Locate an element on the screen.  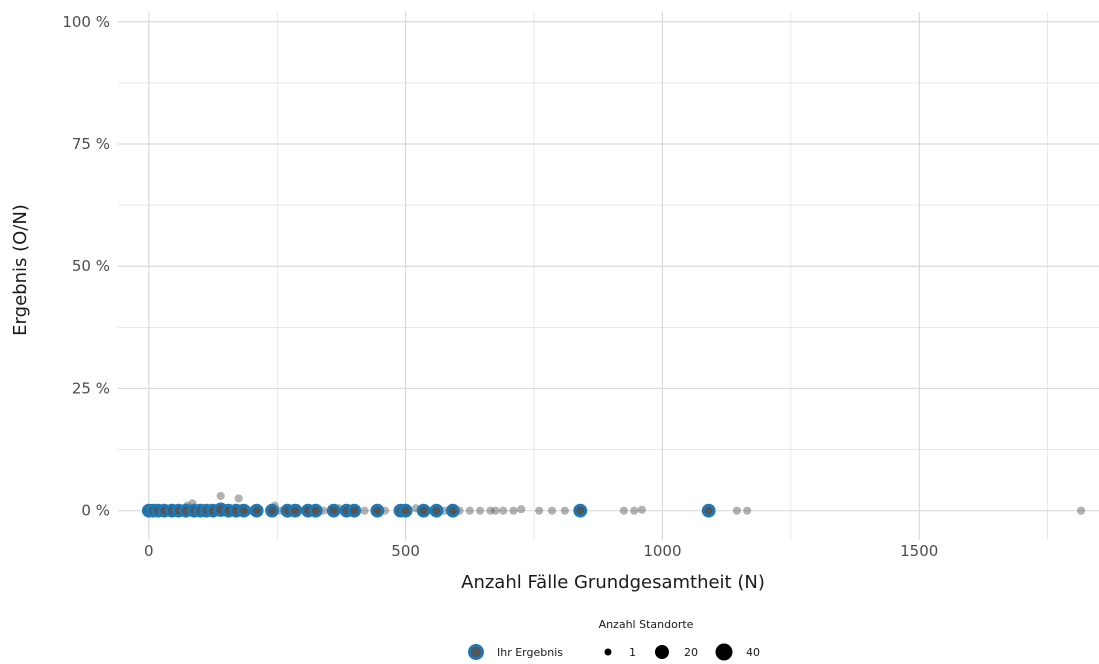
y-tick-label: 100 % is located at coordinates (86, 22).